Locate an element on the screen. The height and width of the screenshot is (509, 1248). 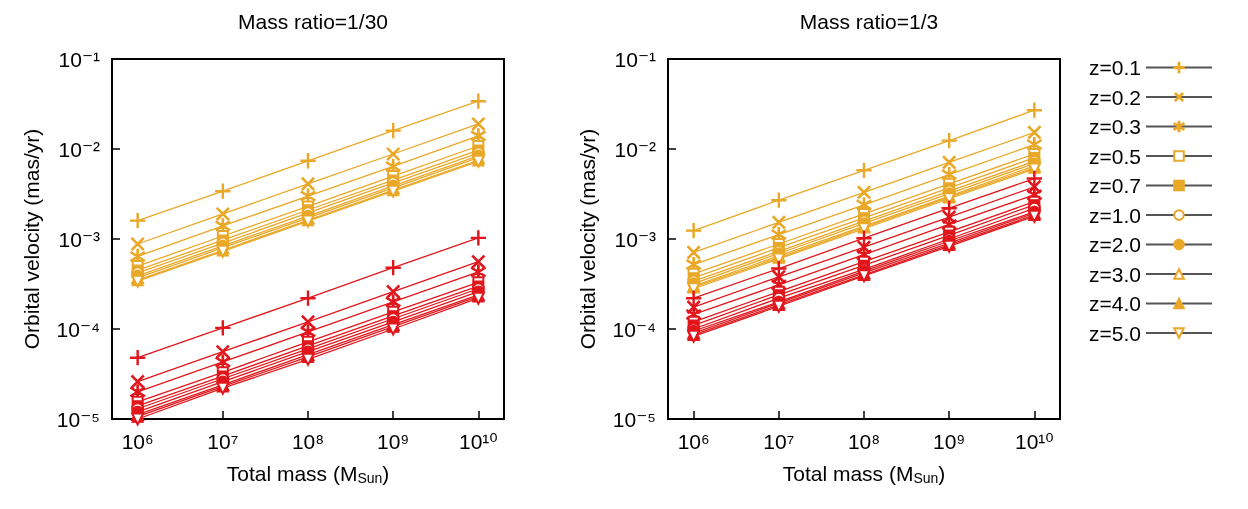
legend-label: z=3.0 is located at coordinates (1115, 274).